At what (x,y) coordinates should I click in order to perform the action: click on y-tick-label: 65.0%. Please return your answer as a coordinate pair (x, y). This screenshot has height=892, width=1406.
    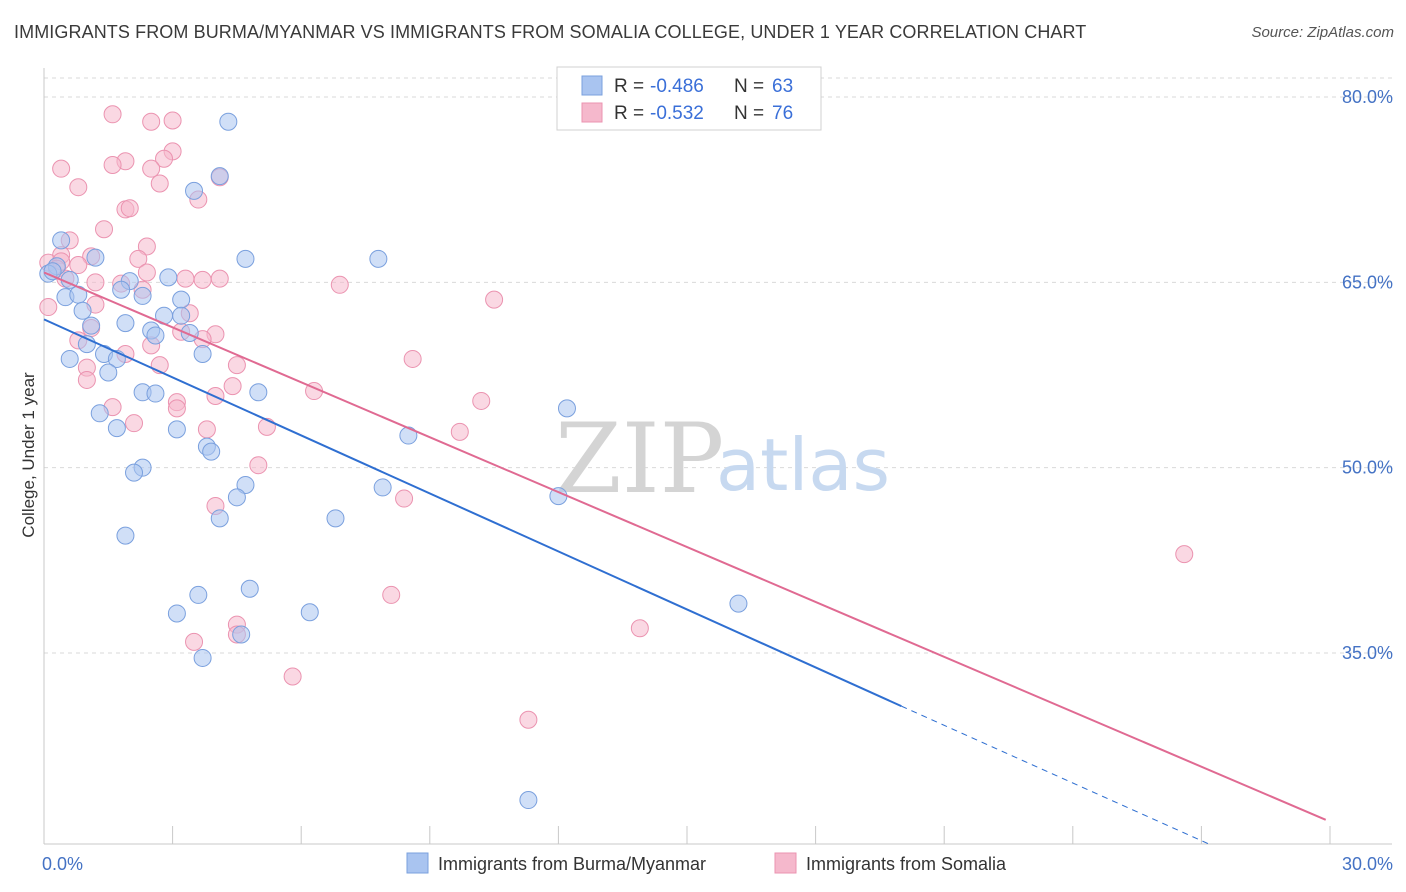
    Looking at the image, I should click on (1367, 282).